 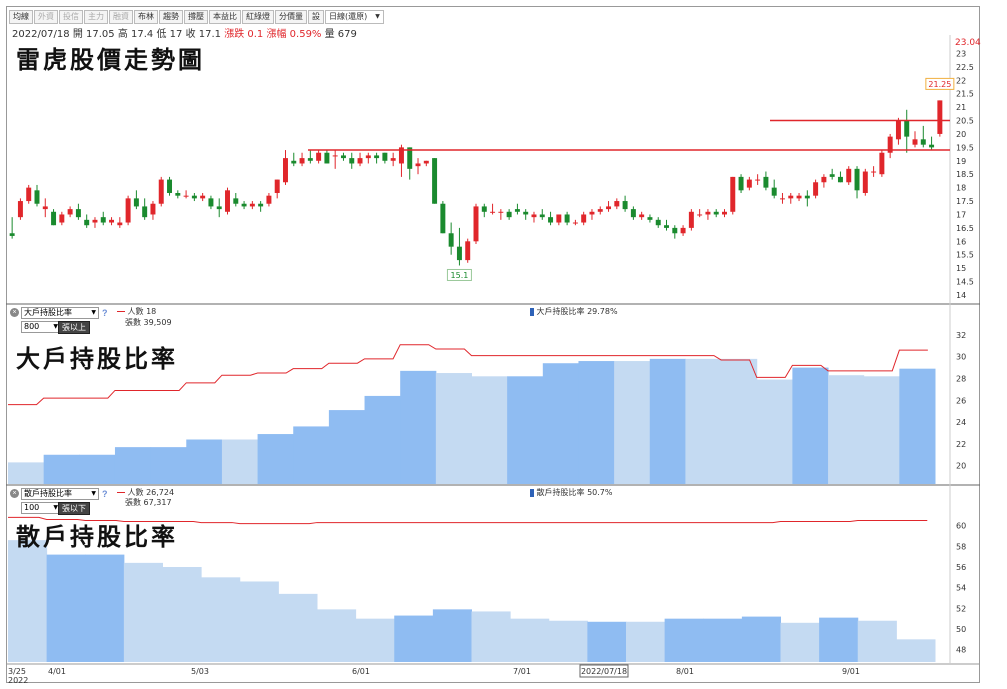 I want to click on y-tick-label: 48, so click(x=961, y=650).